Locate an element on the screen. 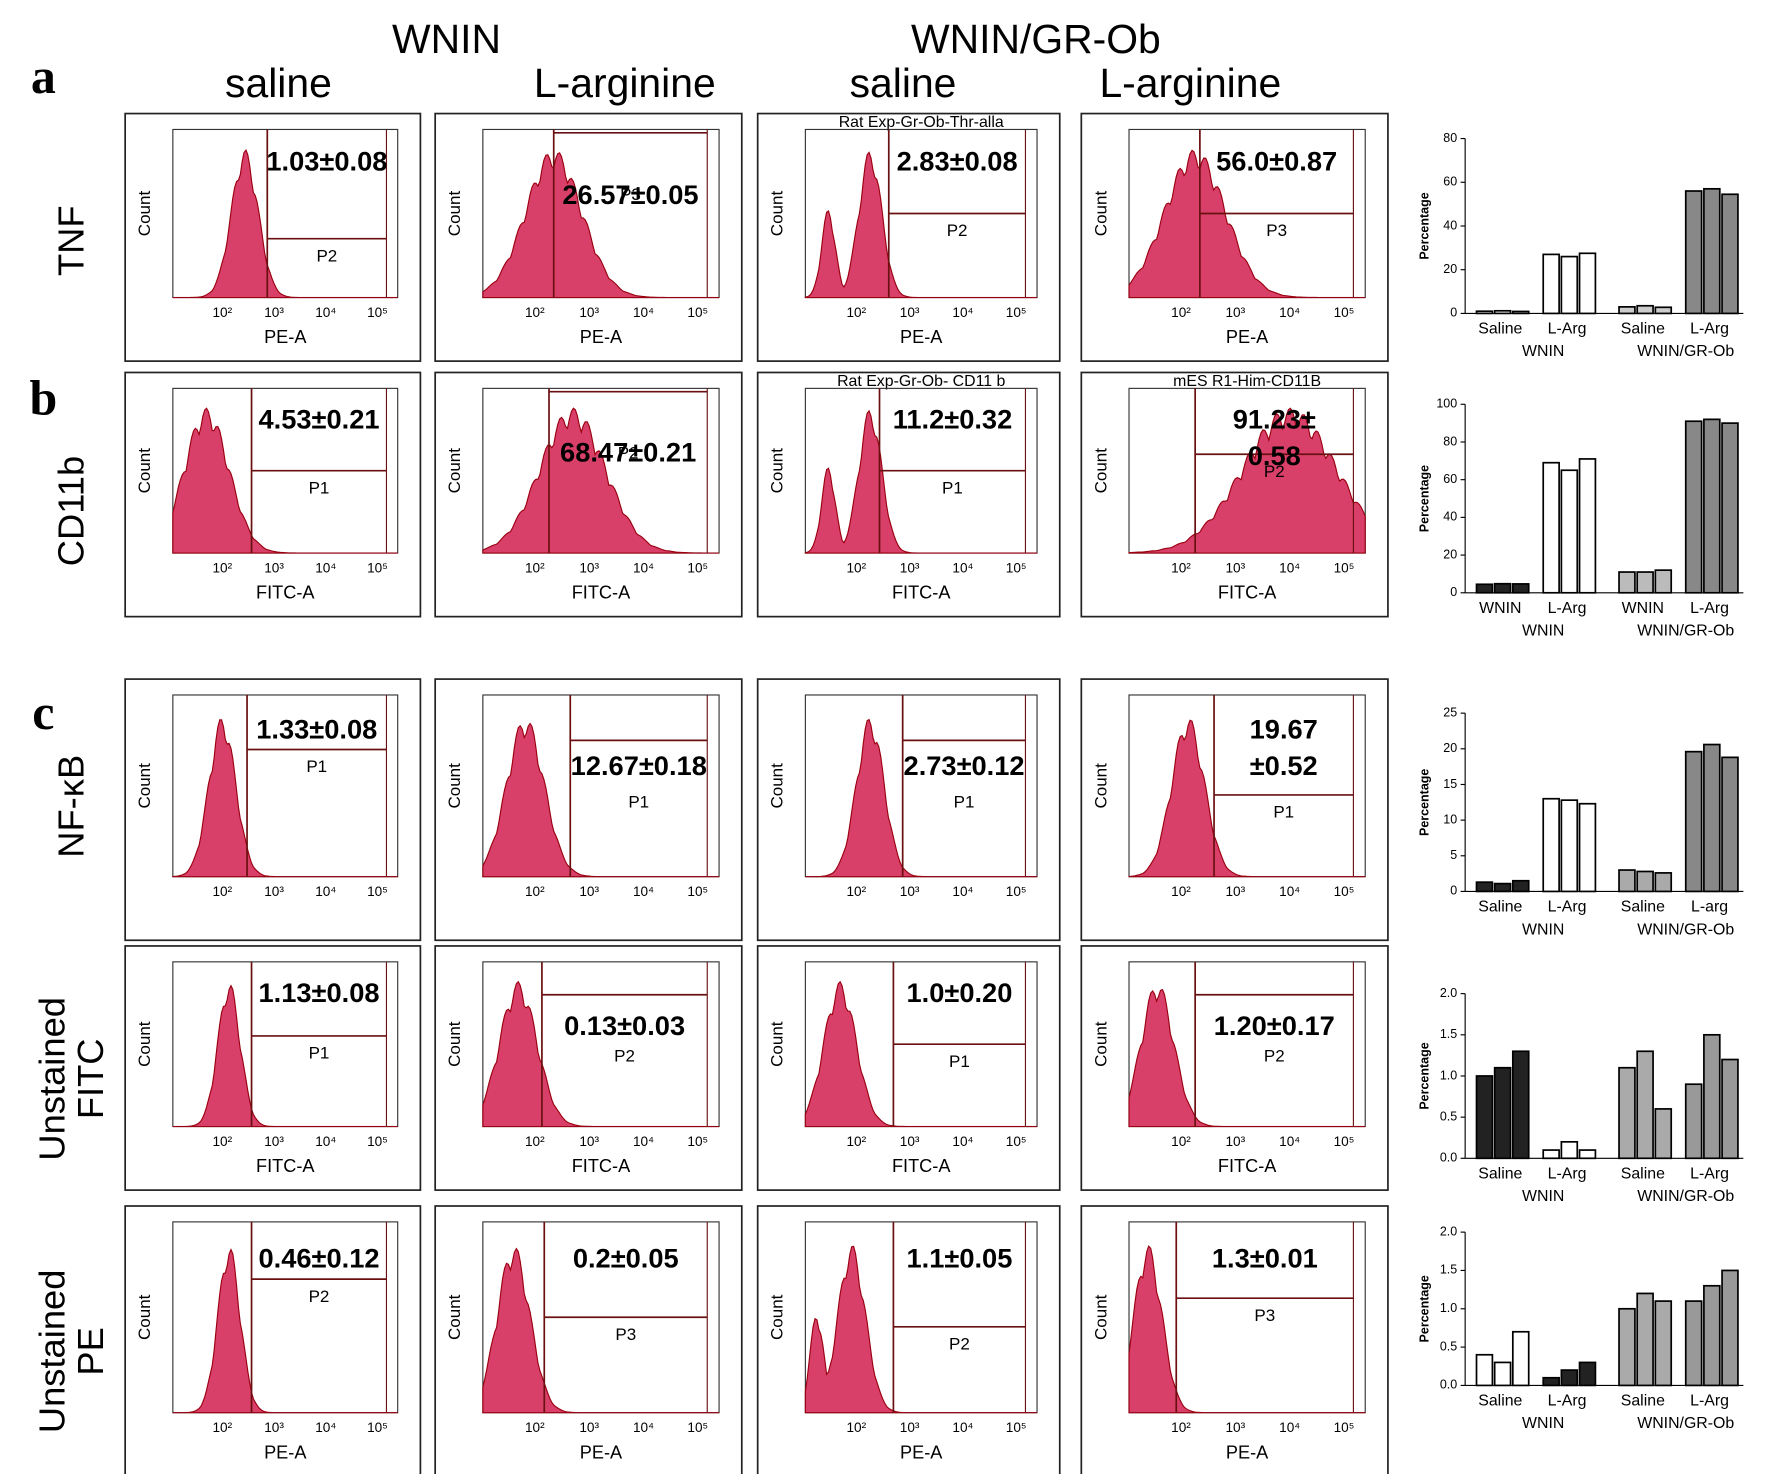 The width and height of the screenshot is (1772, 1479). y-tick-label: 1.5 is located at coordinates (1448, 1034).